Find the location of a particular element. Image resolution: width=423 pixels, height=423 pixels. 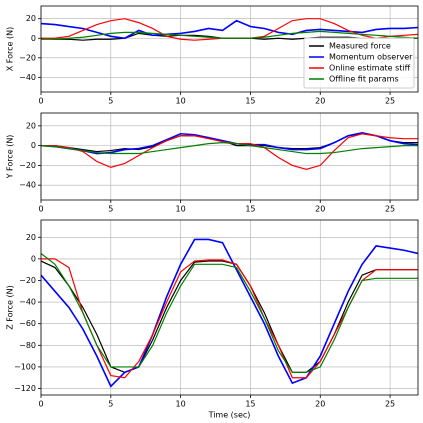

y-tick-label: −80 is located at coordinates (27, 345).